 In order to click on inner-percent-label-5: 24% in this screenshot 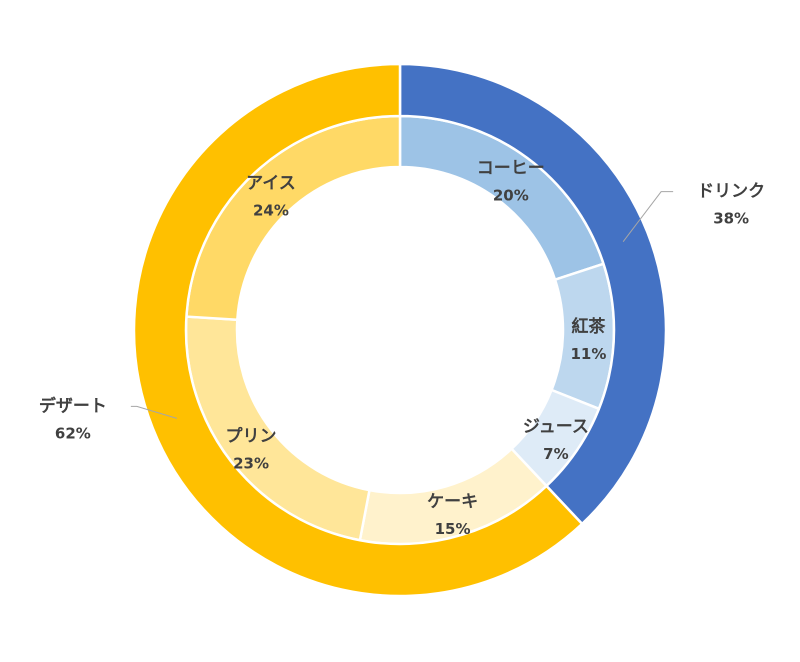, I will do `click(271, 211)`.